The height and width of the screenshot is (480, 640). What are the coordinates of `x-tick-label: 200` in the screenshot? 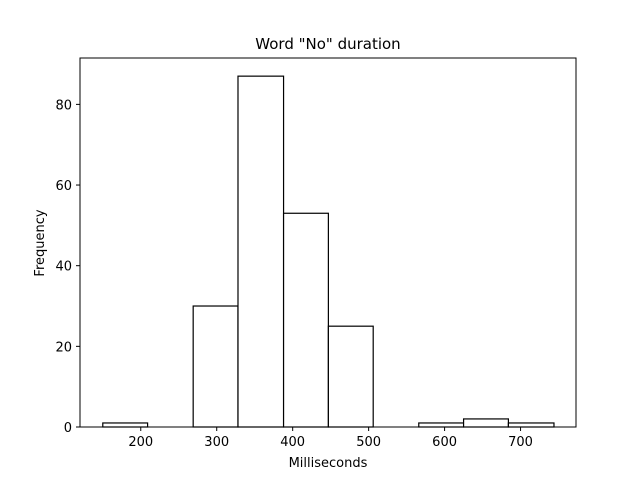 It's located at (140, 442).